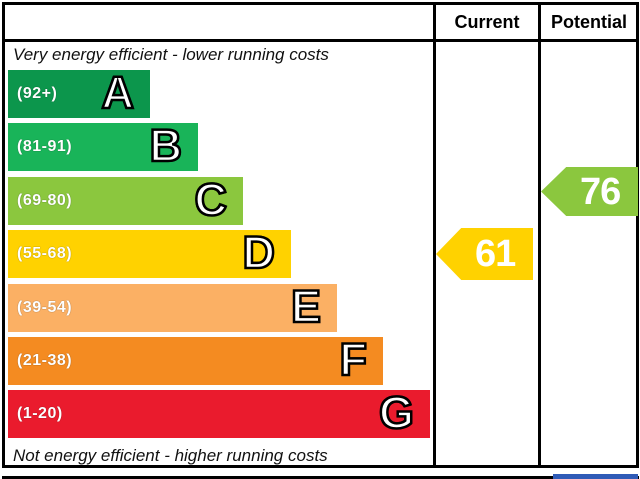 This screenshot has width=640, height=479. What do you see at coordinates (353, 360) in the screenshot?
I see `band-f-letter: F` at bounding box center [353, 360].